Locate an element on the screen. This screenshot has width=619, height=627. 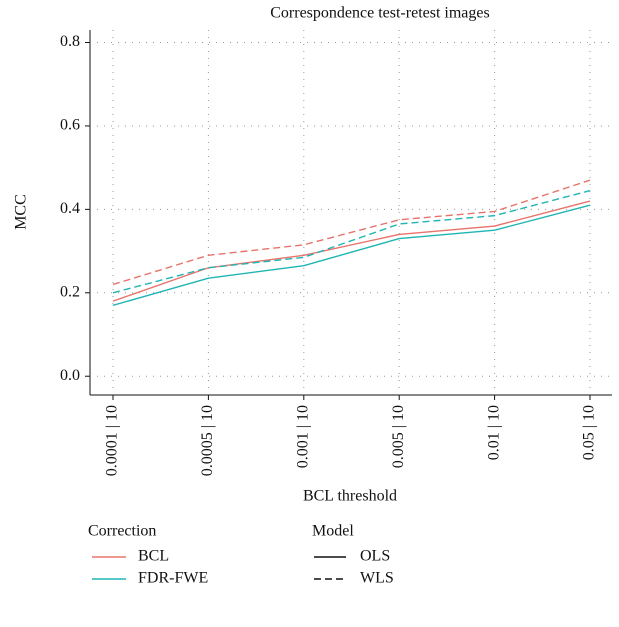
x-axis-label: BCL threshold is located at coordinates (350, 496).